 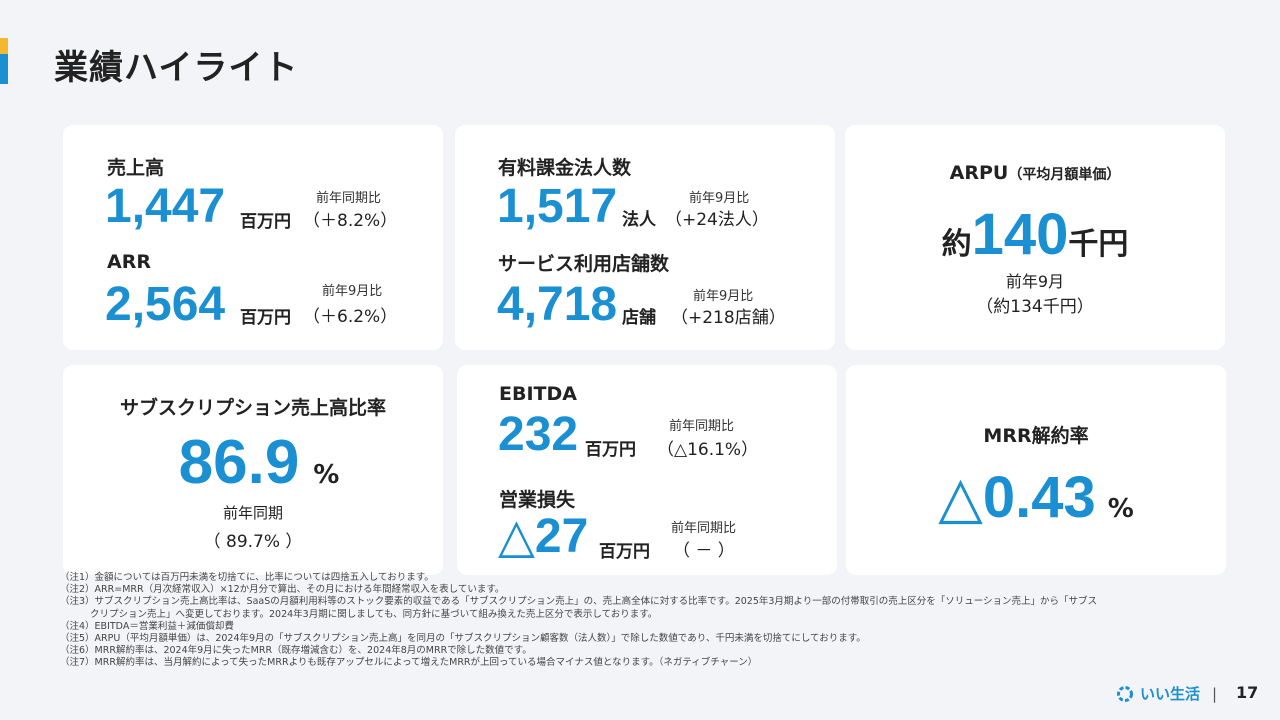 I want to click on ebitda-compare-heading: 前年同期比, so click(x=702, y=426).